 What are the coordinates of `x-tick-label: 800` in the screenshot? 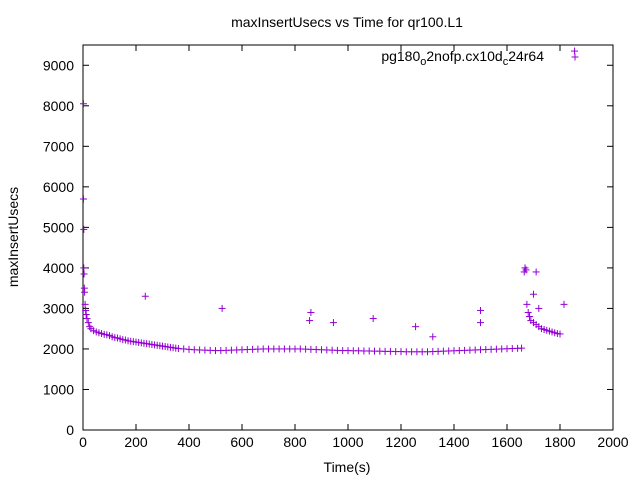 It's located at (295, 442).